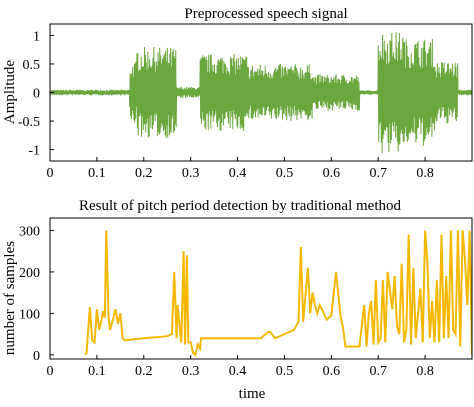  Describe the element at coordinates (32, 65) in the screenshot. I see `top-chart-y-tick-label: 0.5` at that location.